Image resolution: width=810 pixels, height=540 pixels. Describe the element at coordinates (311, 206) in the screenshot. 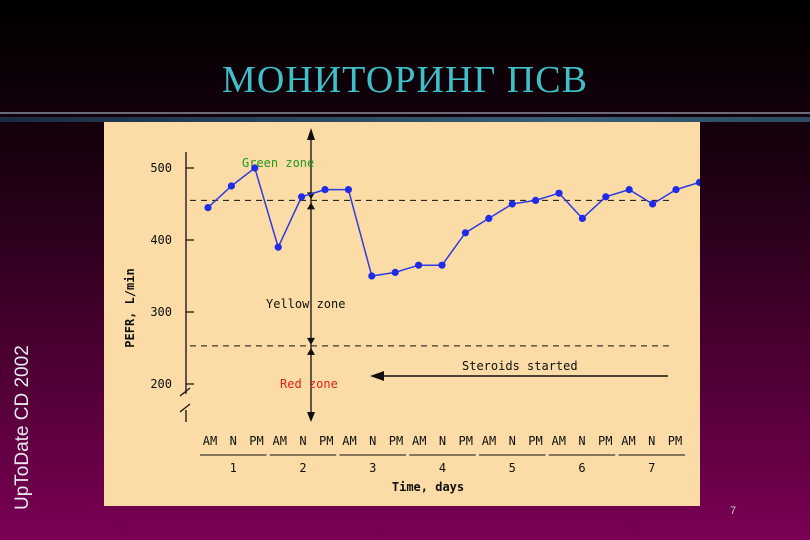

I see `arrow-head-yellow-up` at that location.